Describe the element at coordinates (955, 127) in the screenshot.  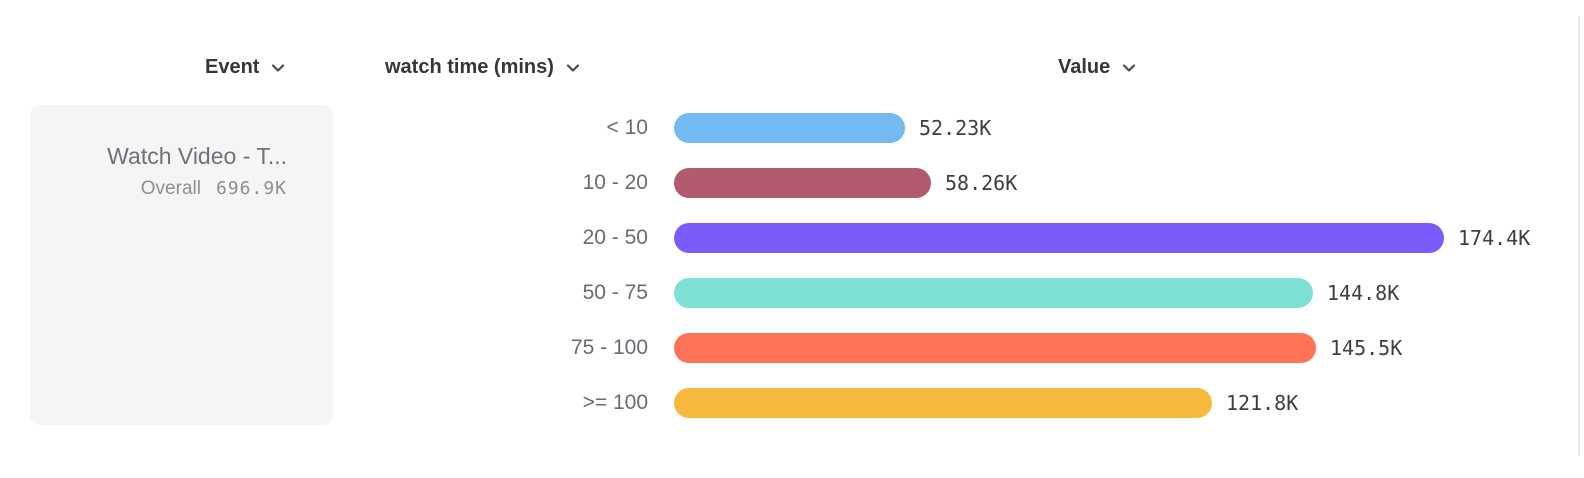
I see `value-label: 52.23K` at that location.